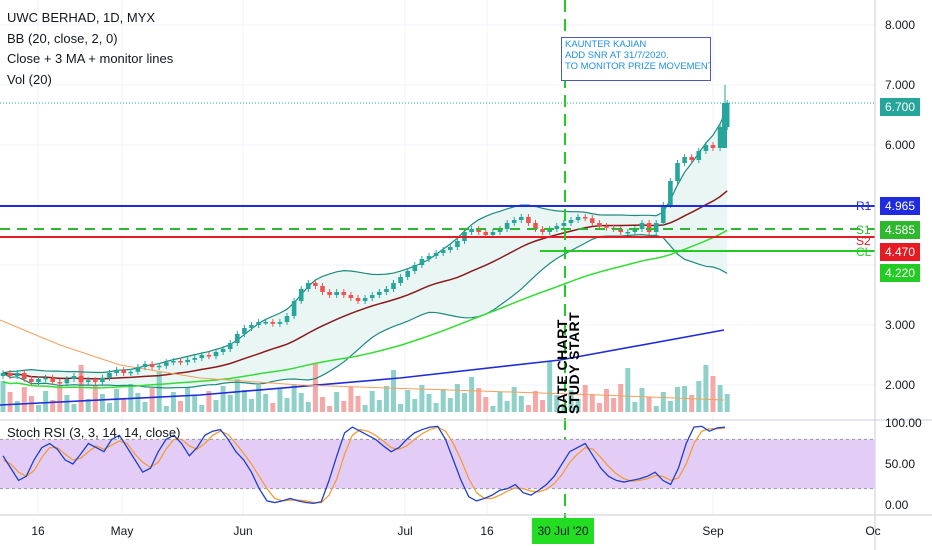 The image size is (932, 550). What do you see at coordinates (900, 273) in the screenshot?
I see `cl-price-tag: 4.220` at bounding box center [900, 273].